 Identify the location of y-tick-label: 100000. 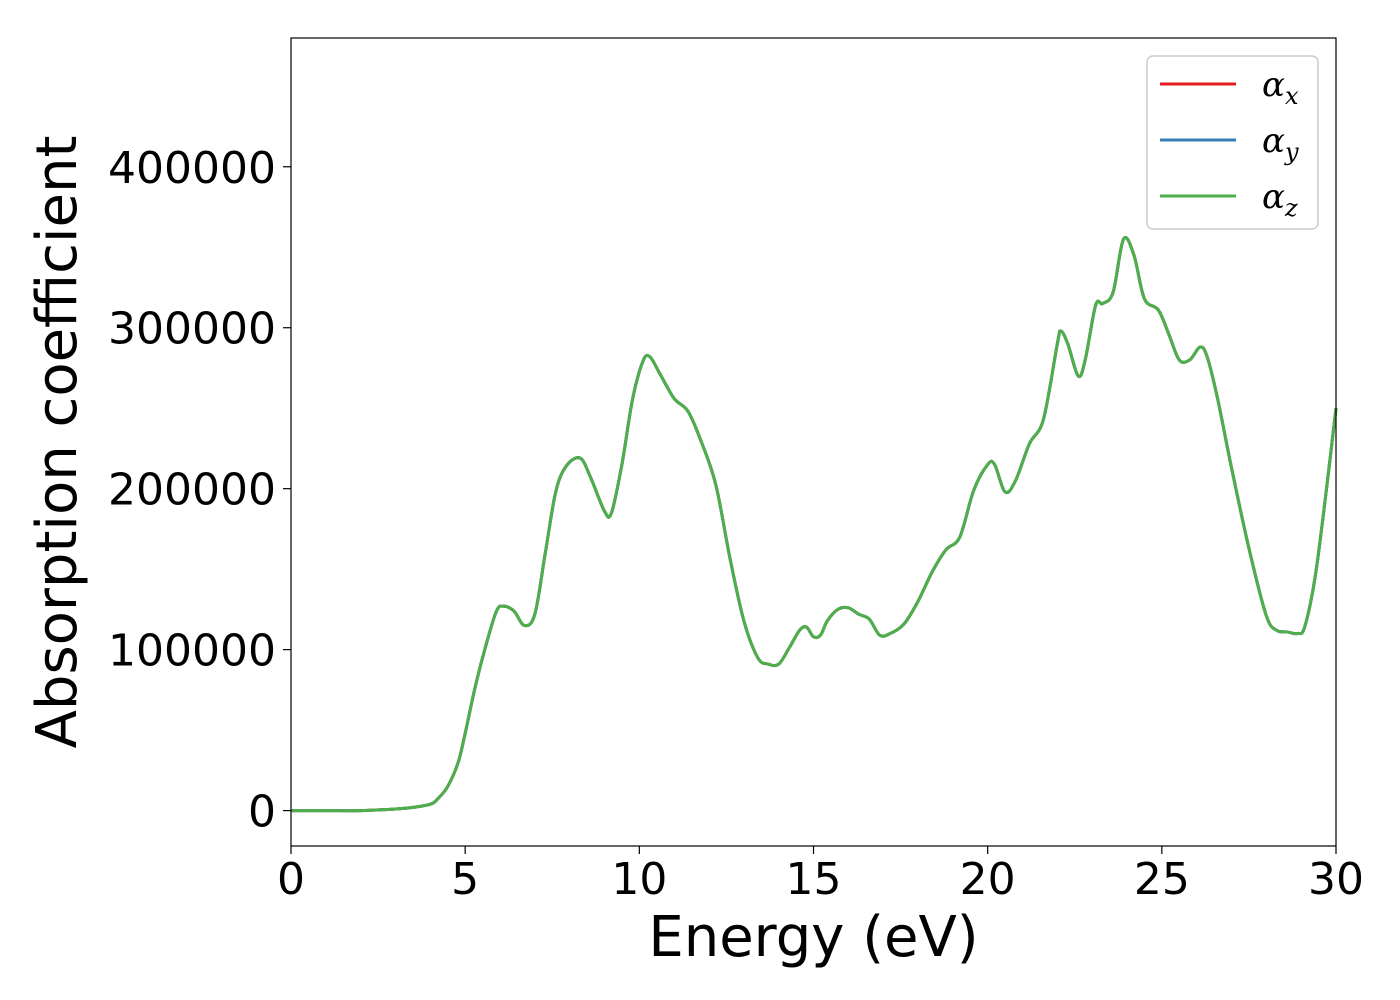
(192, 651).